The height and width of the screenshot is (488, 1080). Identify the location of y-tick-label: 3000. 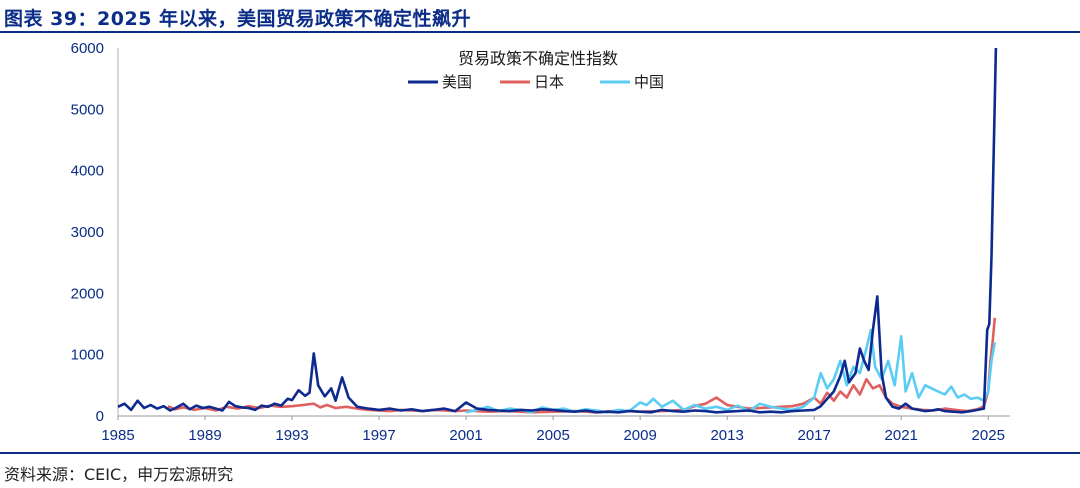
(87, 232).